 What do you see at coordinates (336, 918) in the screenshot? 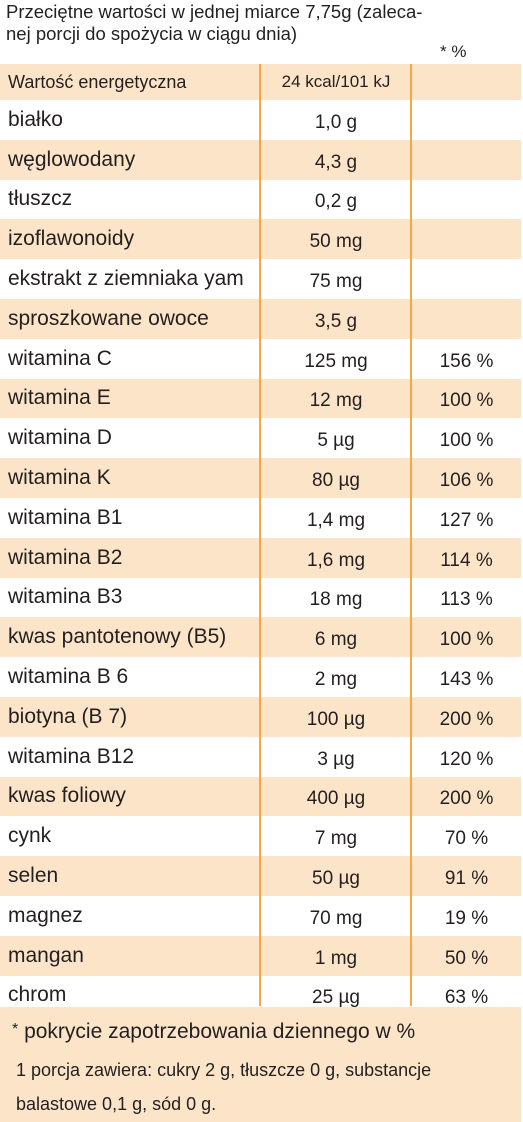
I see `nutrient-amount: 70 mg` at bounding box center [336, 918].